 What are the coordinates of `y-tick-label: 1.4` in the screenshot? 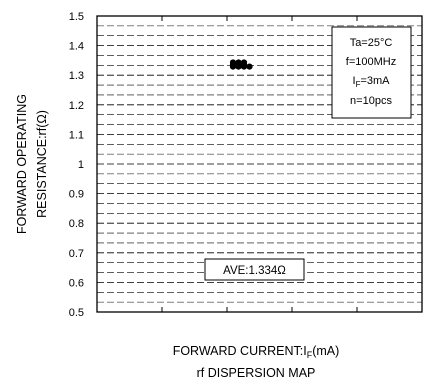 It's located at (76, 47).